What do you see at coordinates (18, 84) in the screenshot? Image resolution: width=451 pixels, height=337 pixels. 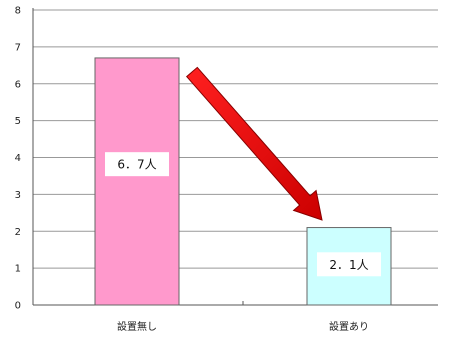 I see `y-tick-label: 6` at bounding box center [18, 84].